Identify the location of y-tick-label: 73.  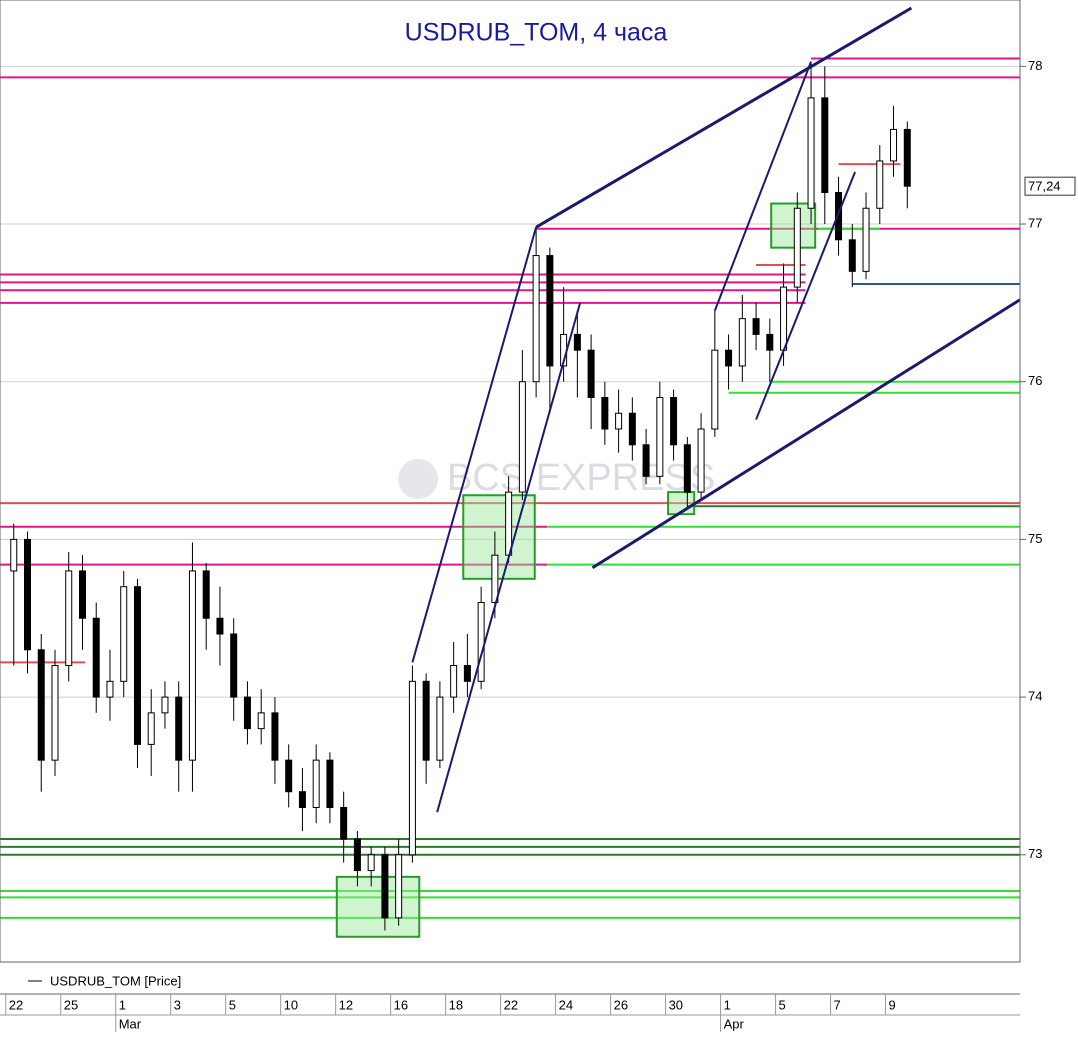
(1035, 853).